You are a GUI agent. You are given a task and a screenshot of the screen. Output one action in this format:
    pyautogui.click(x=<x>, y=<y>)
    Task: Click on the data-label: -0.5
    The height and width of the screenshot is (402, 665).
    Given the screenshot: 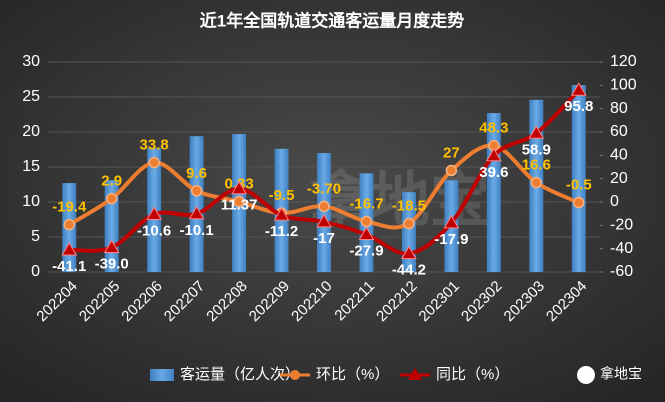 What is the action you would take?
    pyautogui.click(x=579, y=185)
    